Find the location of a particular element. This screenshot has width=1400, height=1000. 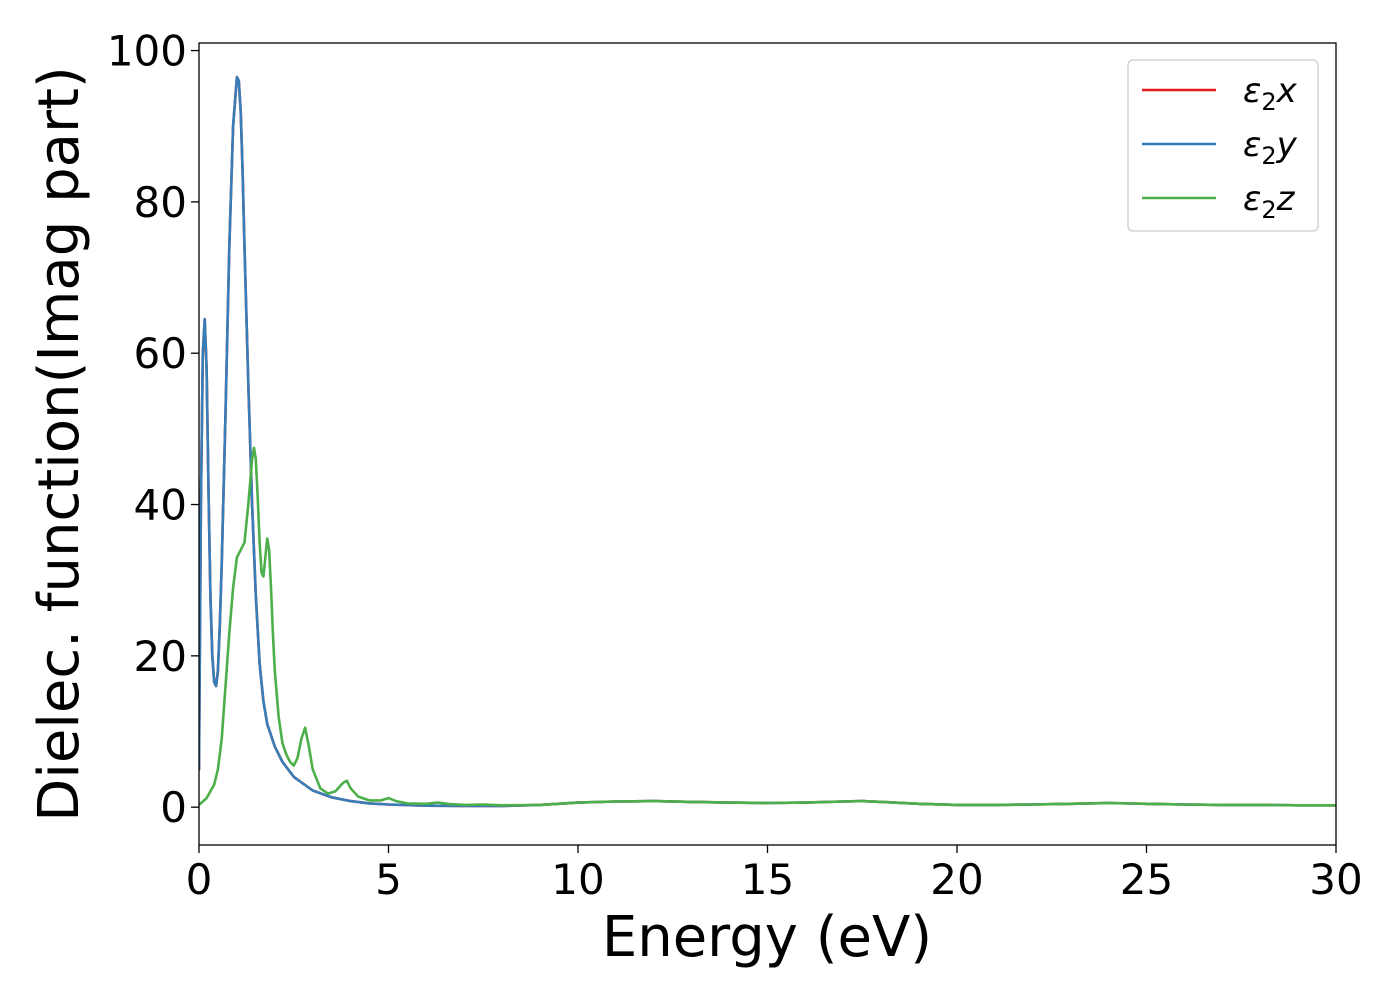

x-tick-label: 5 is located at coordinates (388, 879).